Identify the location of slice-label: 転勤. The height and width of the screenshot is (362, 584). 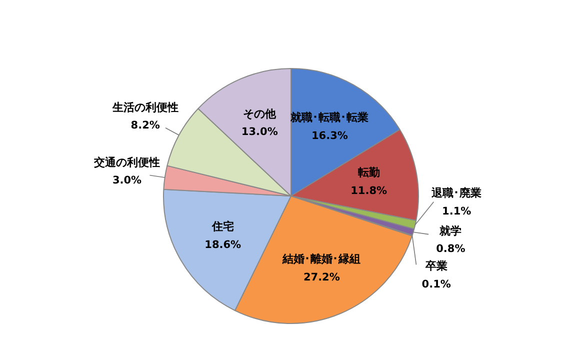
(368, 172).